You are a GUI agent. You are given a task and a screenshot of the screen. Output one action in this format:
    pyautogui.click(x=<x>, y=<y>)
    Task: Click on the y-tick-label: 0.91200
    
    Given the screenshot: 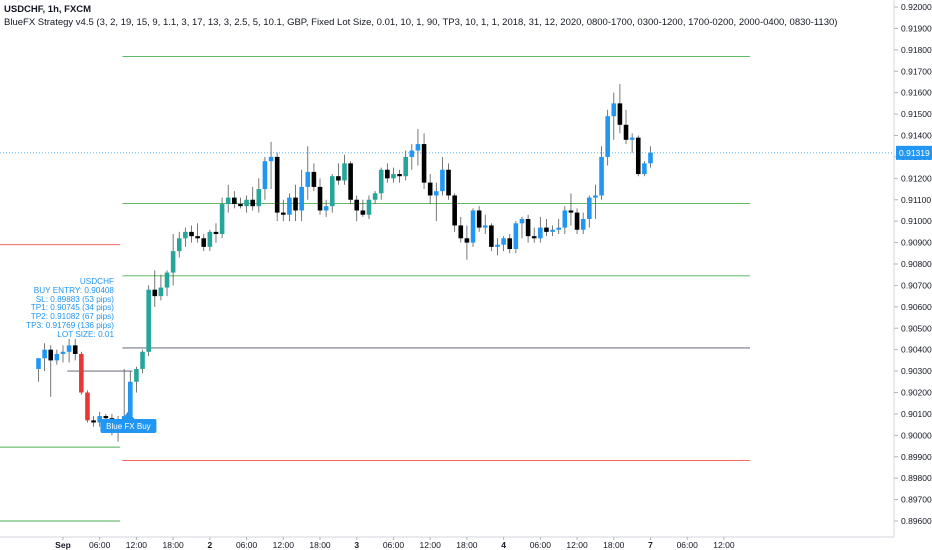 What is the action you would take?
    pyautogui.click(x=916, y=178)
    